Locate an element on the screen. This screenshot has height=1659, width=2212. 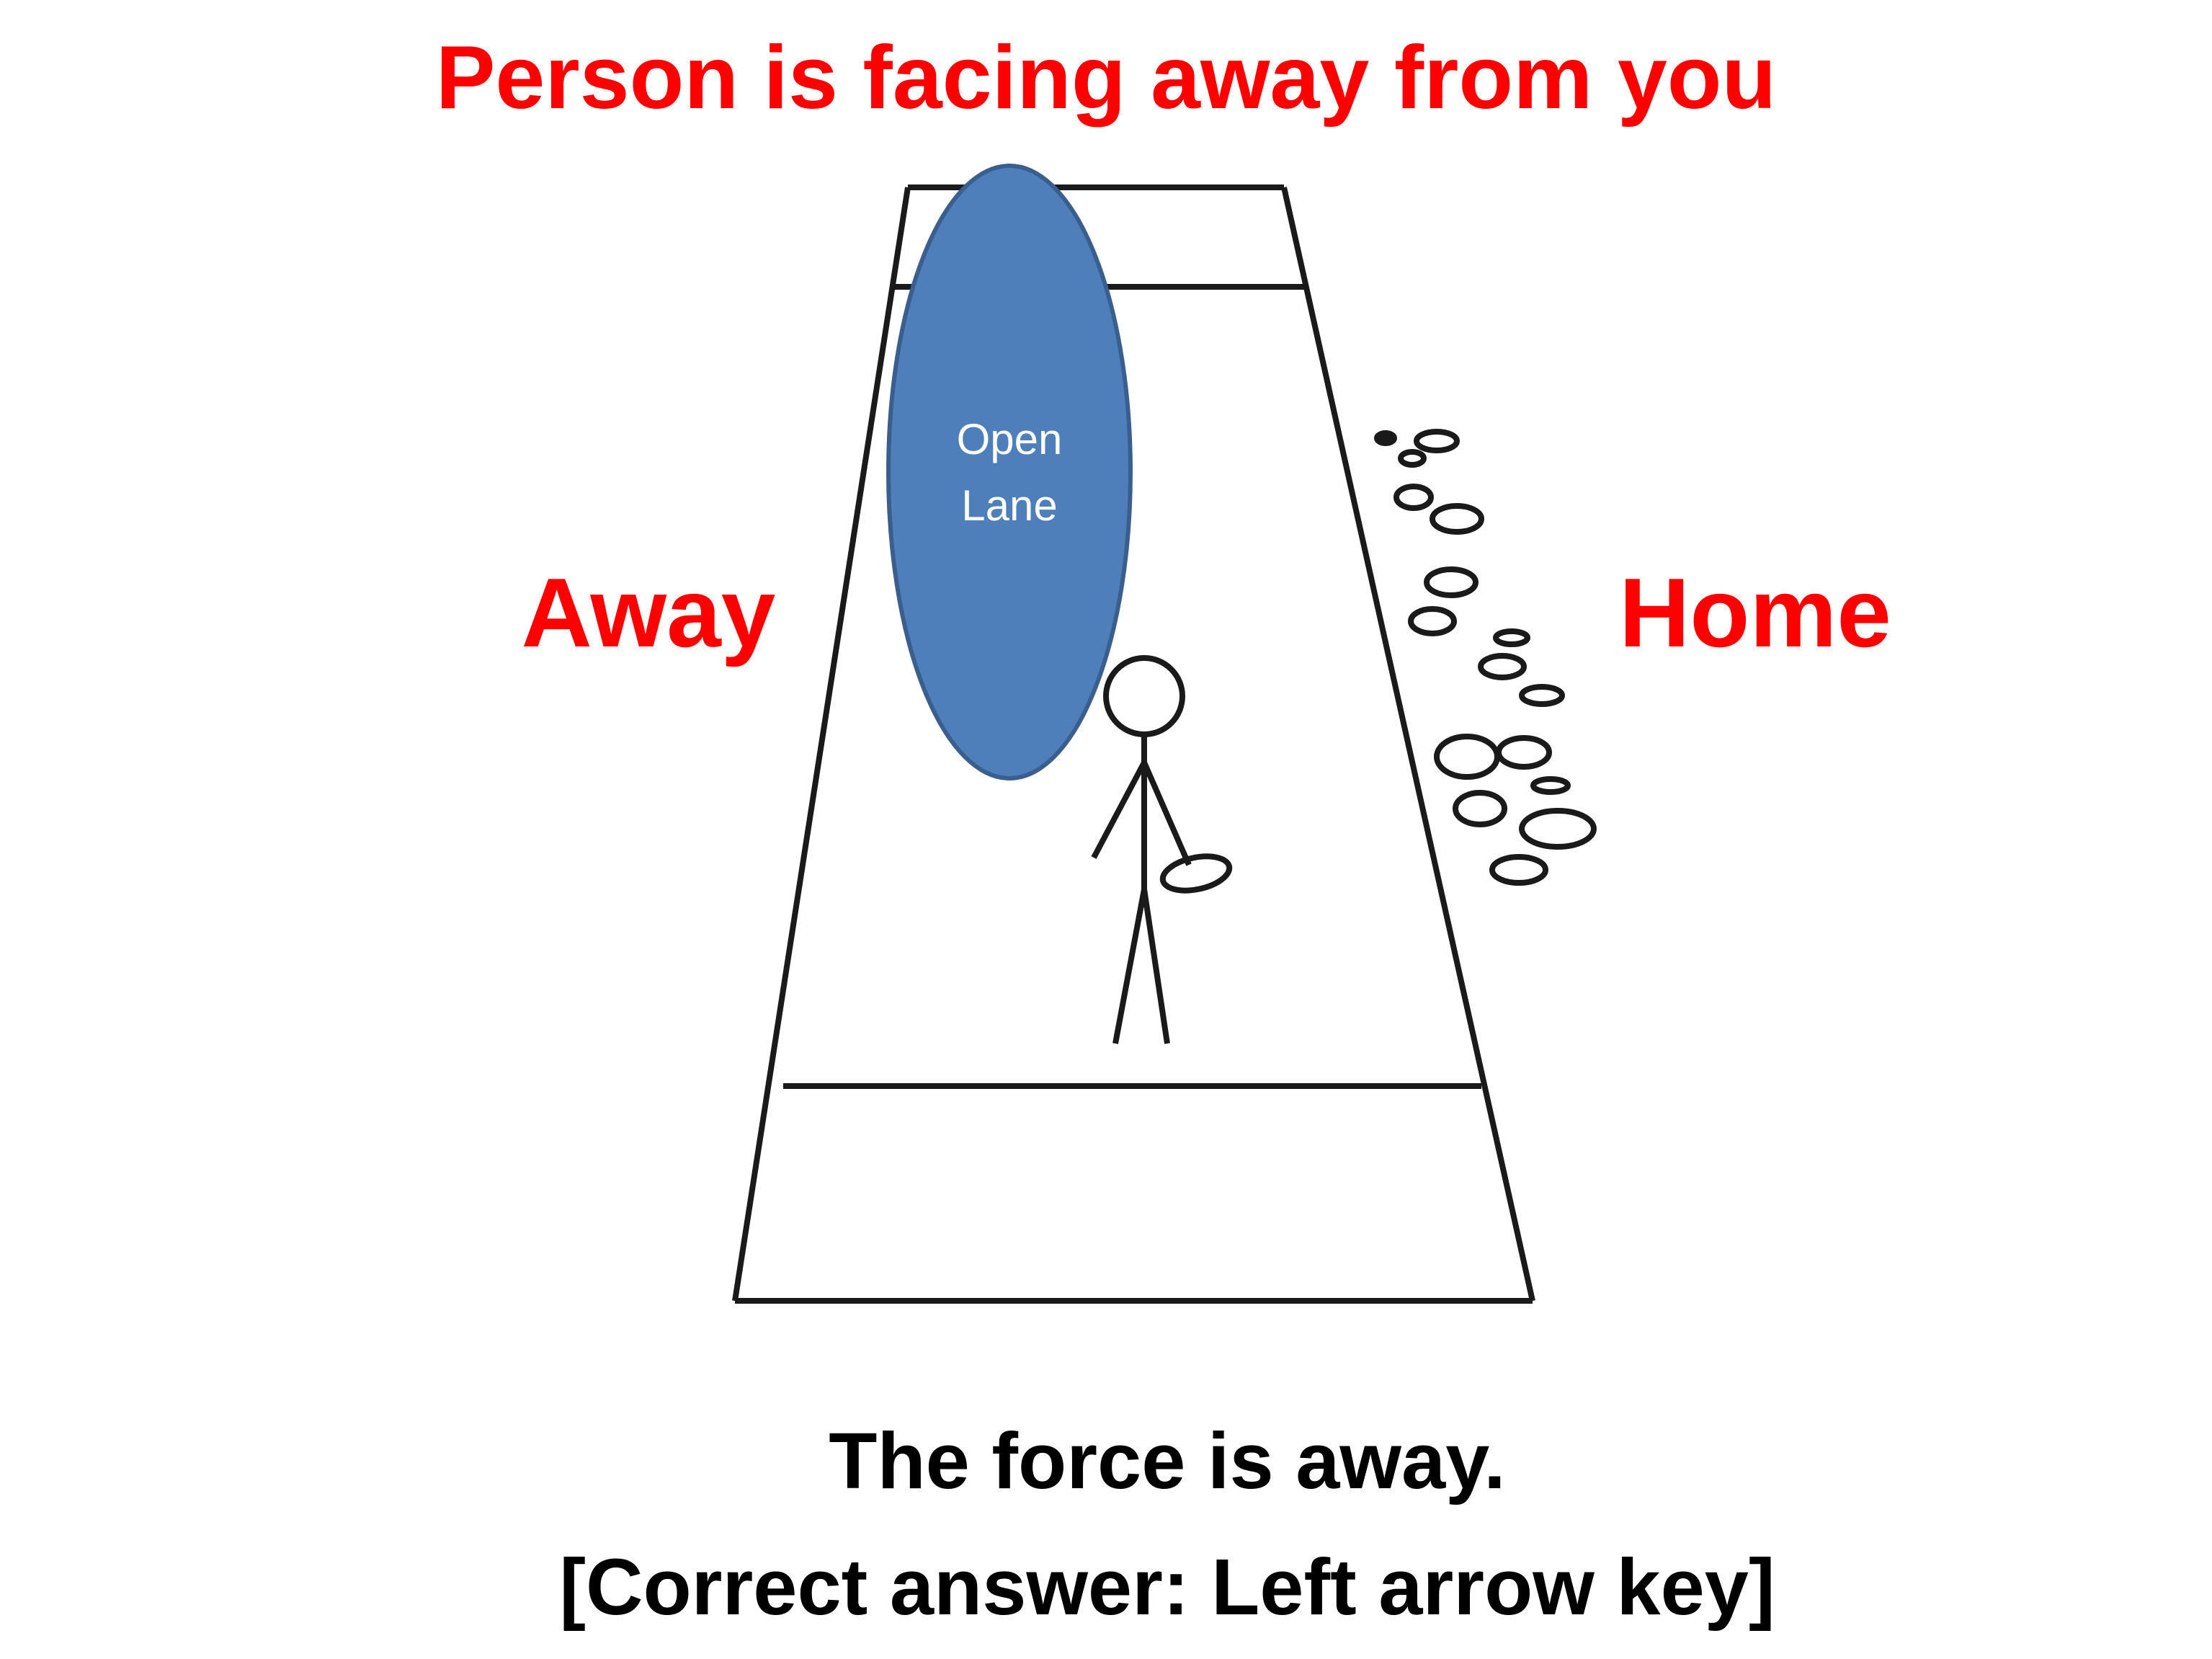
thrower-left-leg is located at coordinates (1129, 966).